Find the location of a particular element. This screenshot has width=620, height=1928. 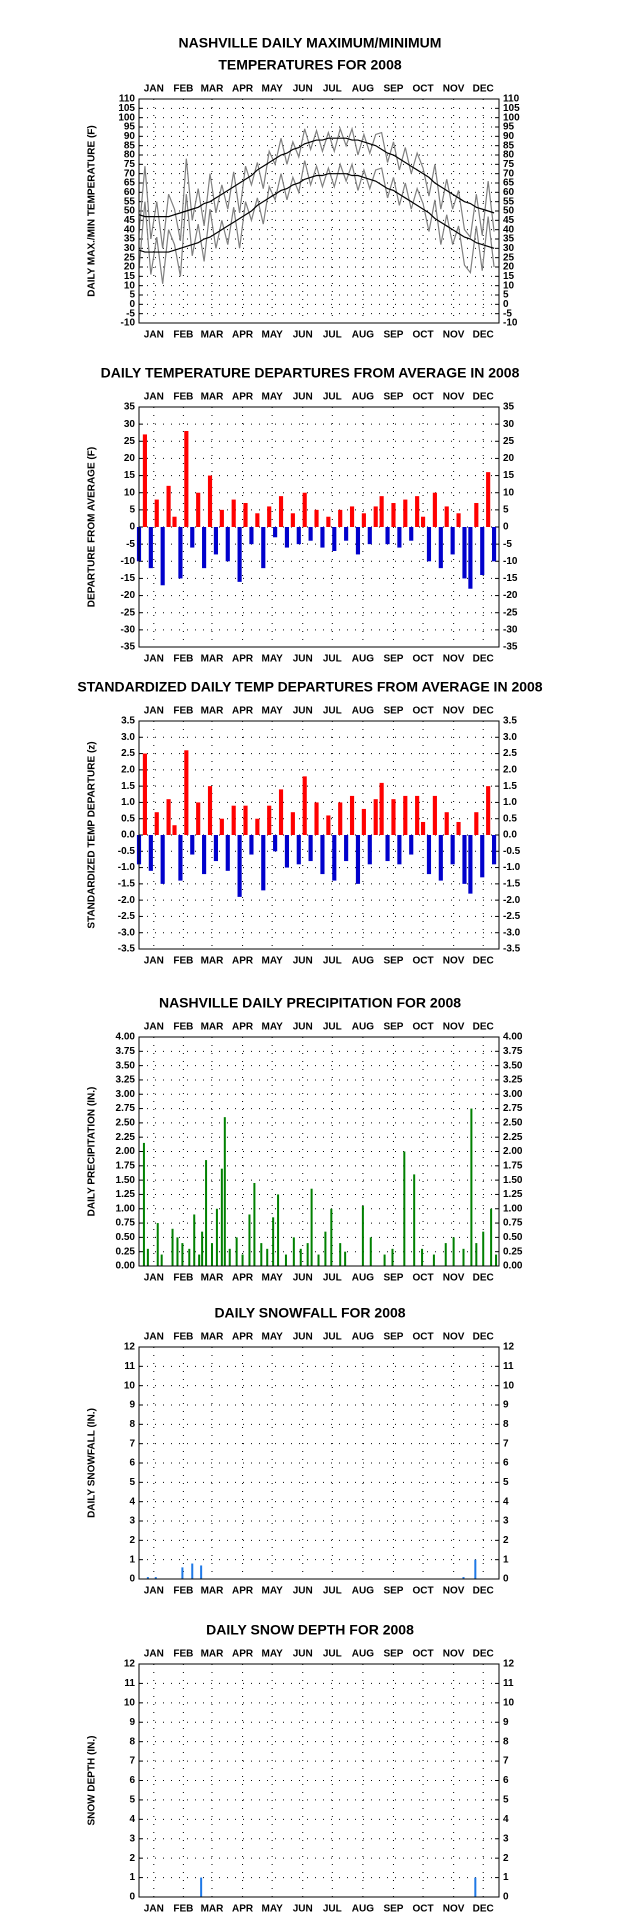

y-tick-label: 25 is located at coordinates (130, 257).